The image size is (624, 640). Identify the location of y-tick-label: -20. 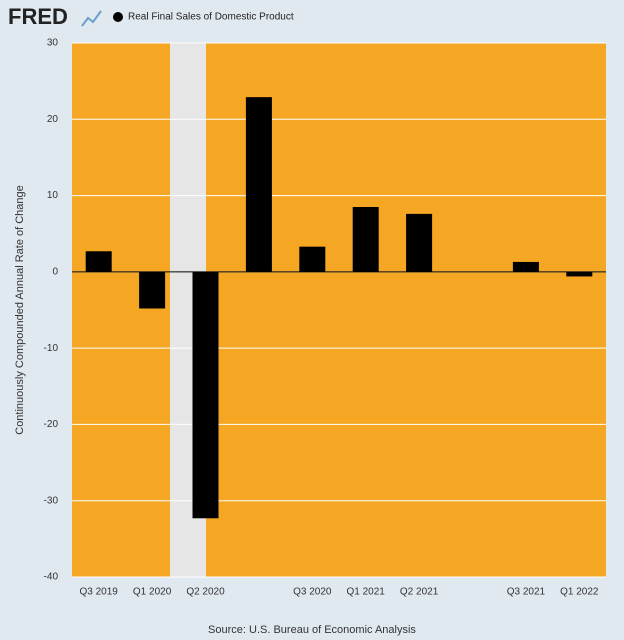
(51, 424).